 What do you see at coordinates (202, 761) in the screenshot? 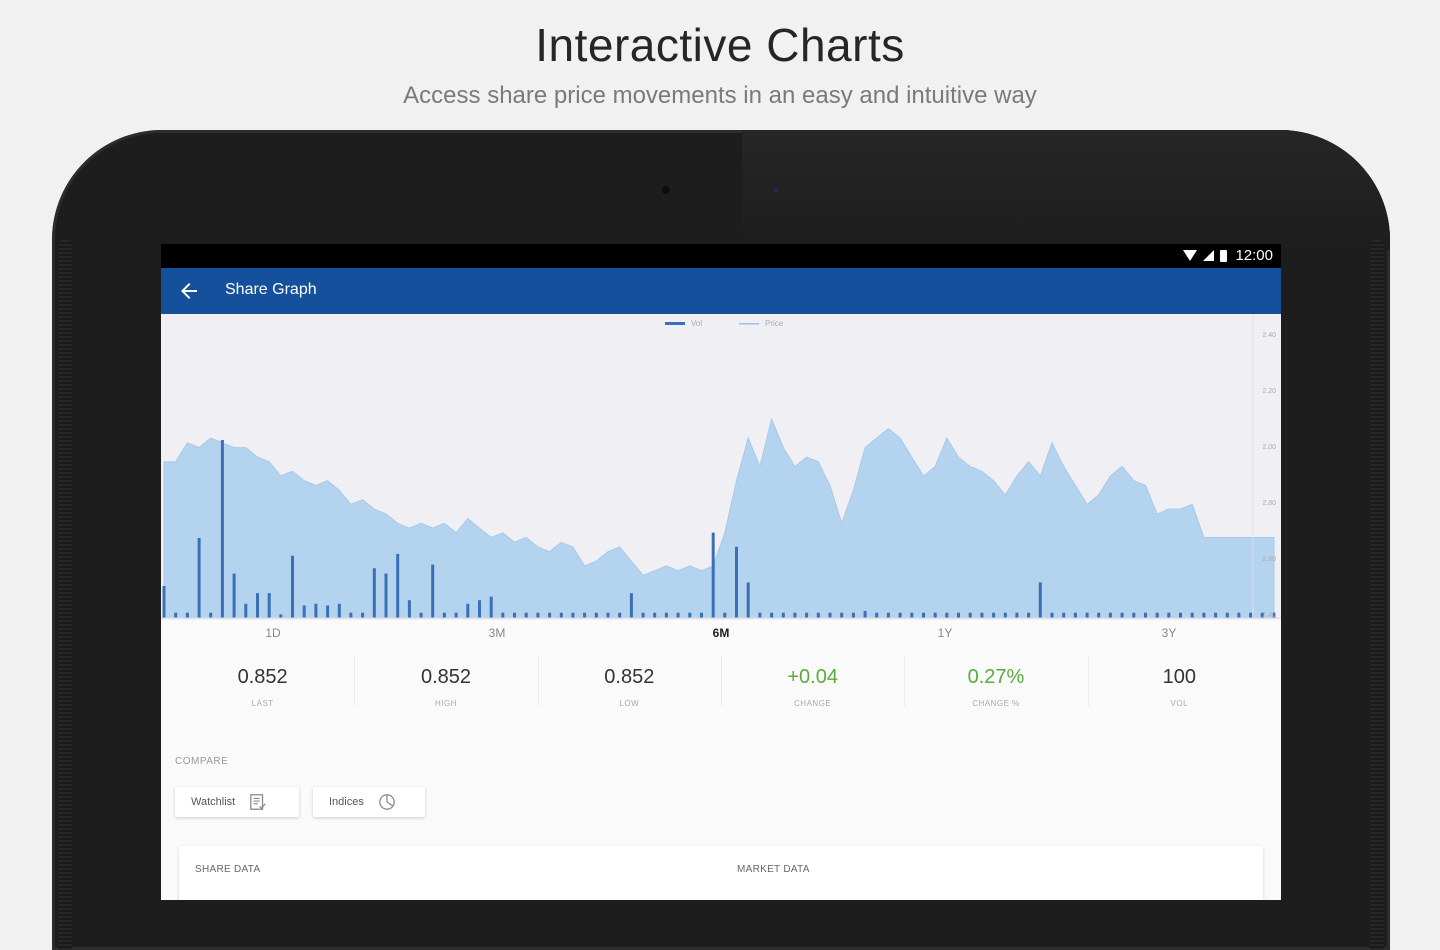
I see `compare-label: COMPARE` at bounding box center [202, 761].